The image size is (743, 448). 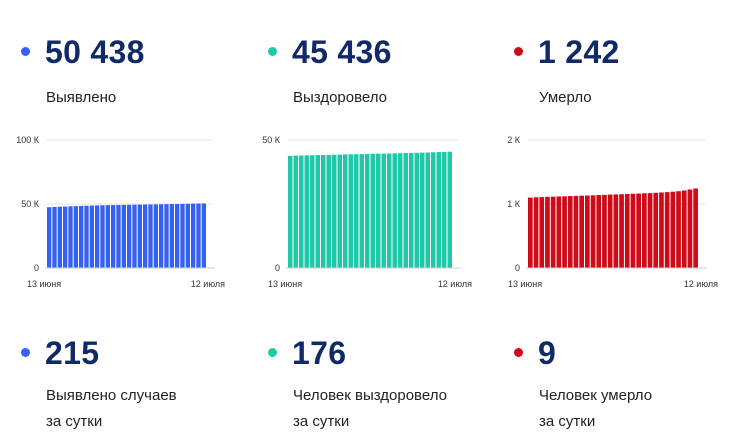 What do you see at coordinates (579, 52) in the screenshot?
I see `died-total-value: 1 242` at bounding box center [579, 52].